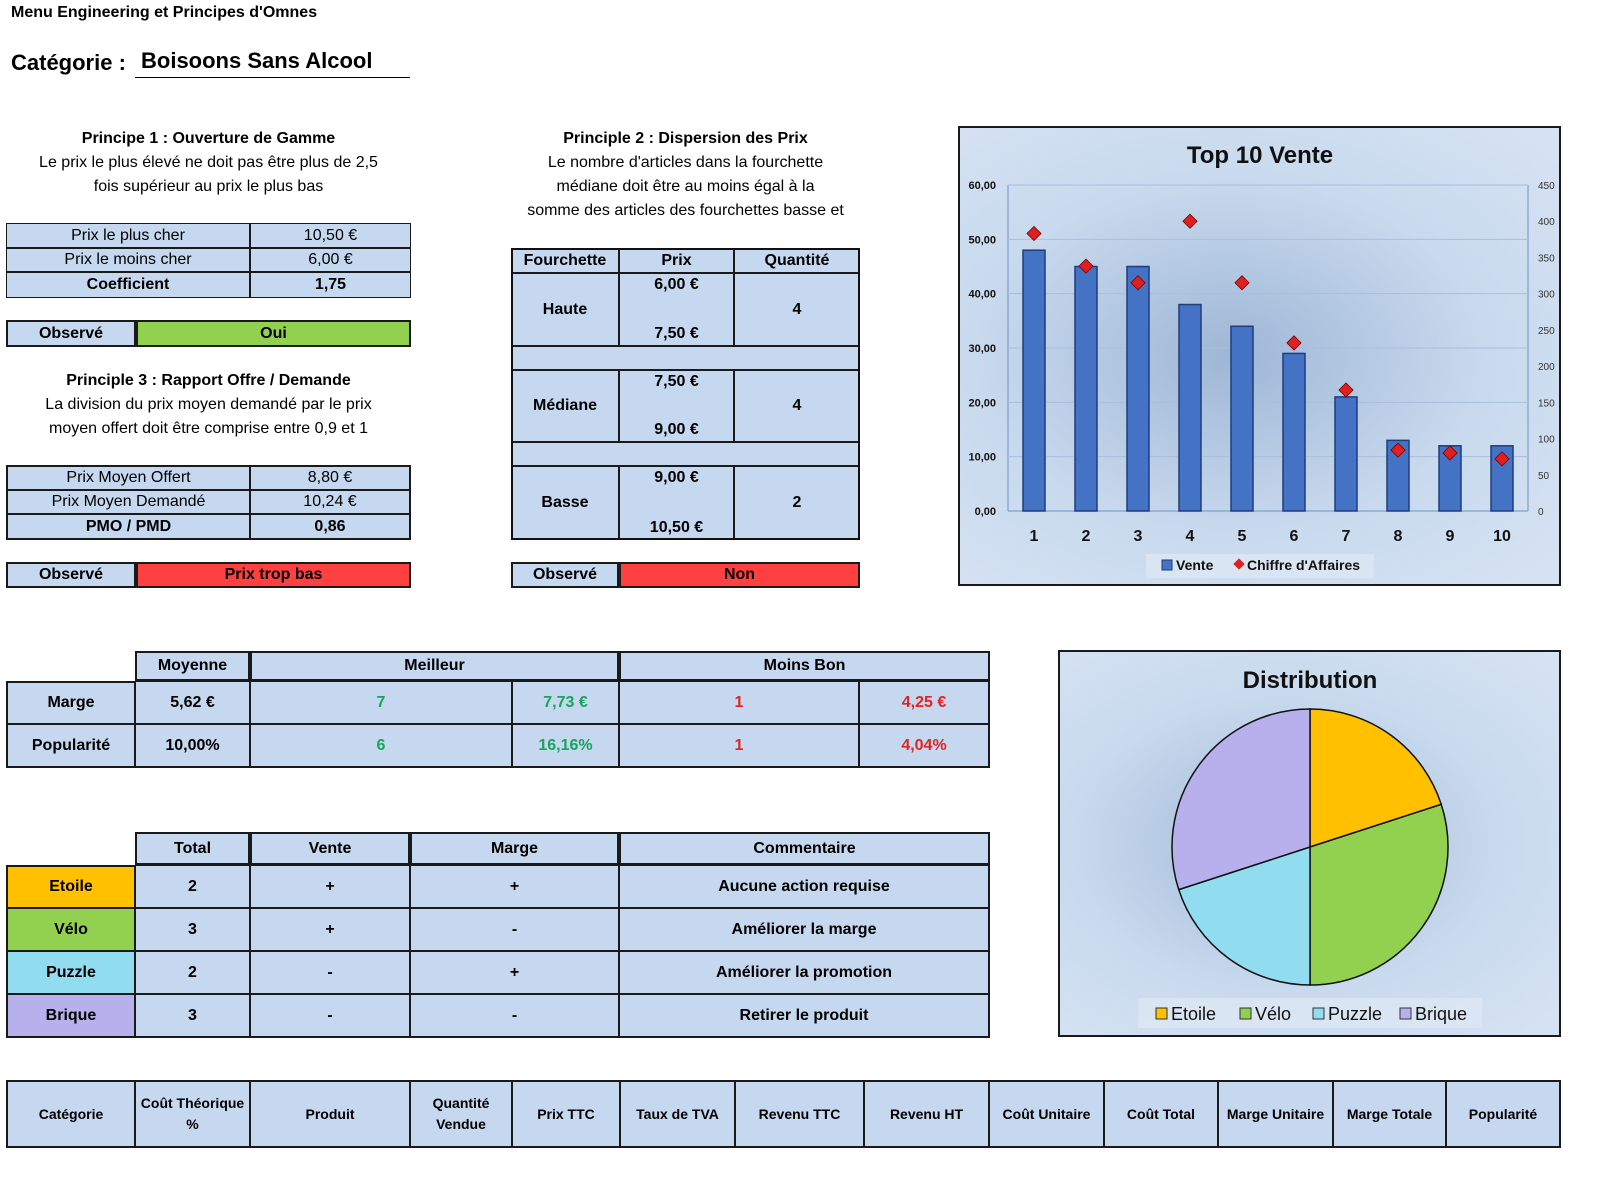 This screenshot has height=1179, width=1600. Describe the element at coordinates (1275, 1114) in the screenshot. I see `product-table-column-header: Marge Unitaire` at that location.